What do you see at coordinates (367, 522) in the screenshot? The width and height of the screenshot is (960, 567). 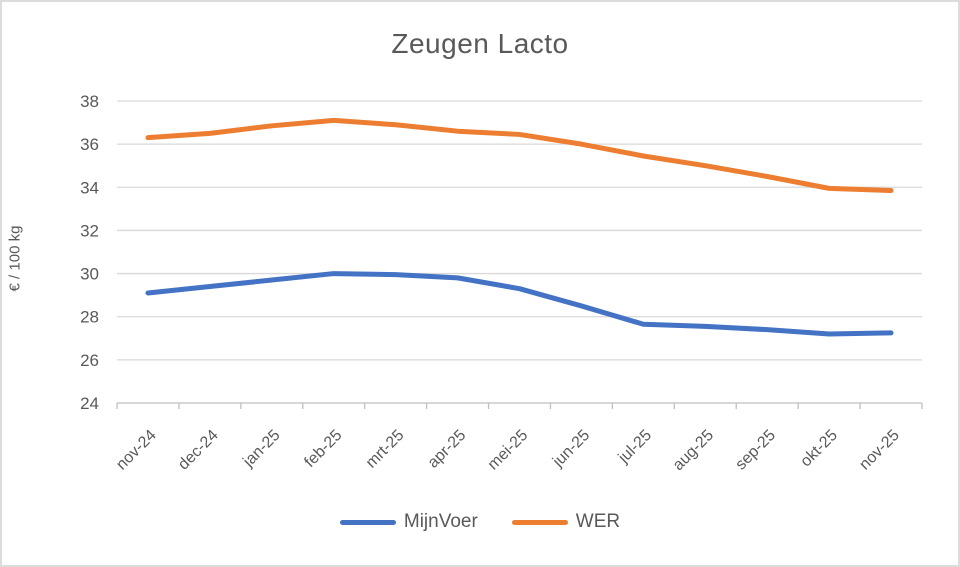 I see `legend-line-mijnvoer-icon` at bounding box center [367, 522].